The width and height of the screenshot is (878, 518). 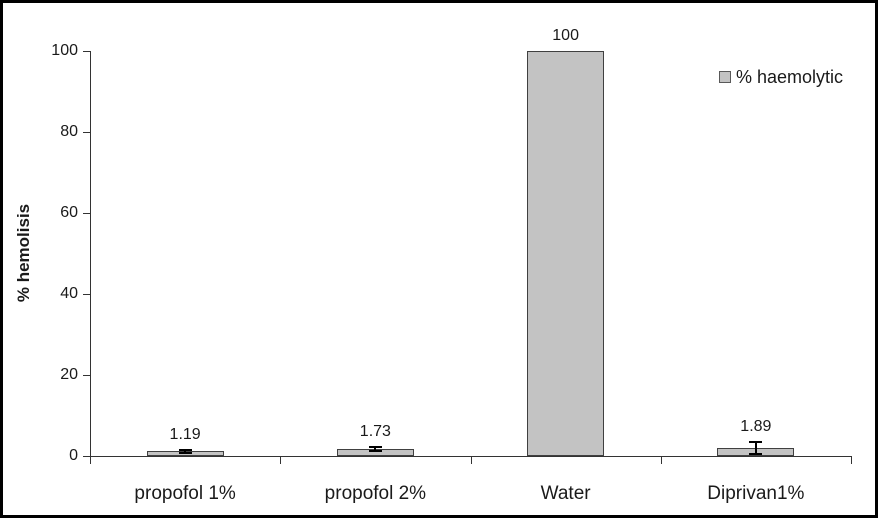 What do you see at coordinates (69, 374) in the screenshot?
I see `y-axis-tick-label: 20` at bounding box center [69, 374].